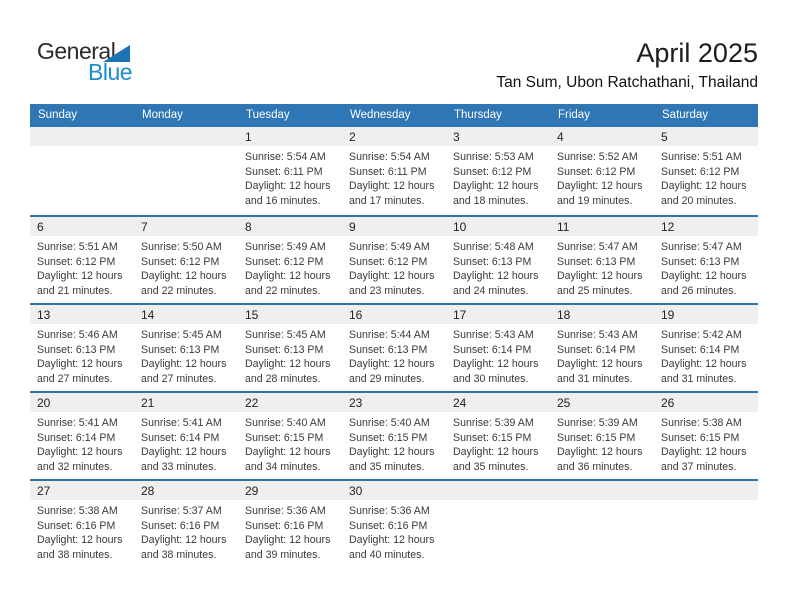 The height and width of the screenshot is (612, 792). What do you see at coordinates (595, 378) in the screenshot?
I see `daylight-text-line2: and 31 minutes.` at bounding box center [595, 378].